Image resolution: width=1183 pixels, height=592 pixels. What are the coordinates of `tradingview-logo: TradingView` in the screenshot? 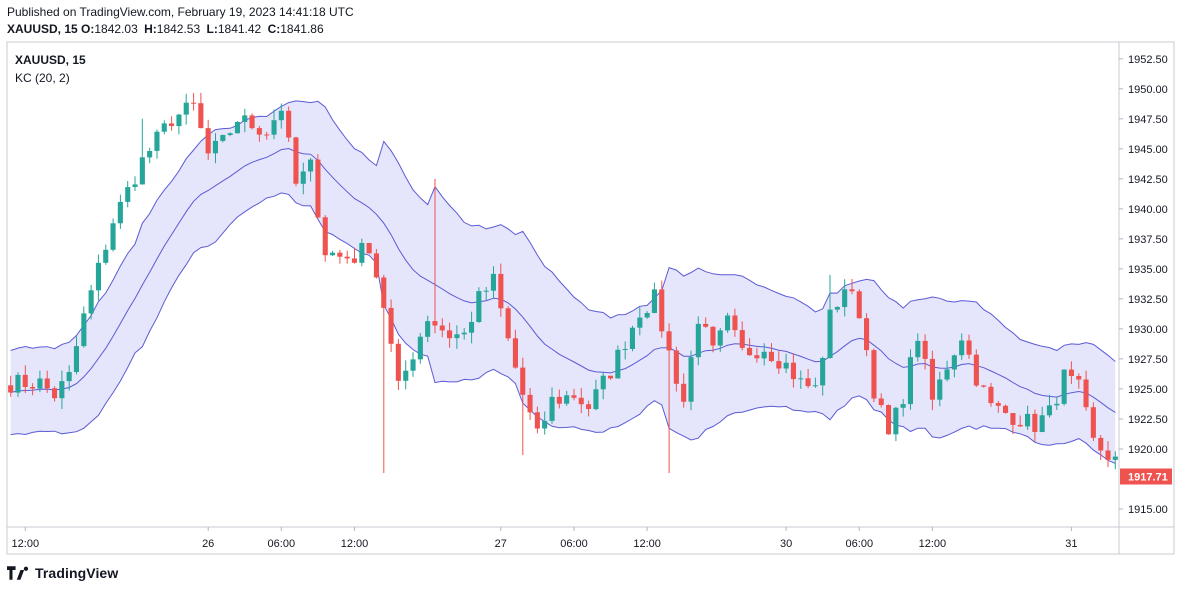 It's located at (62, 573).